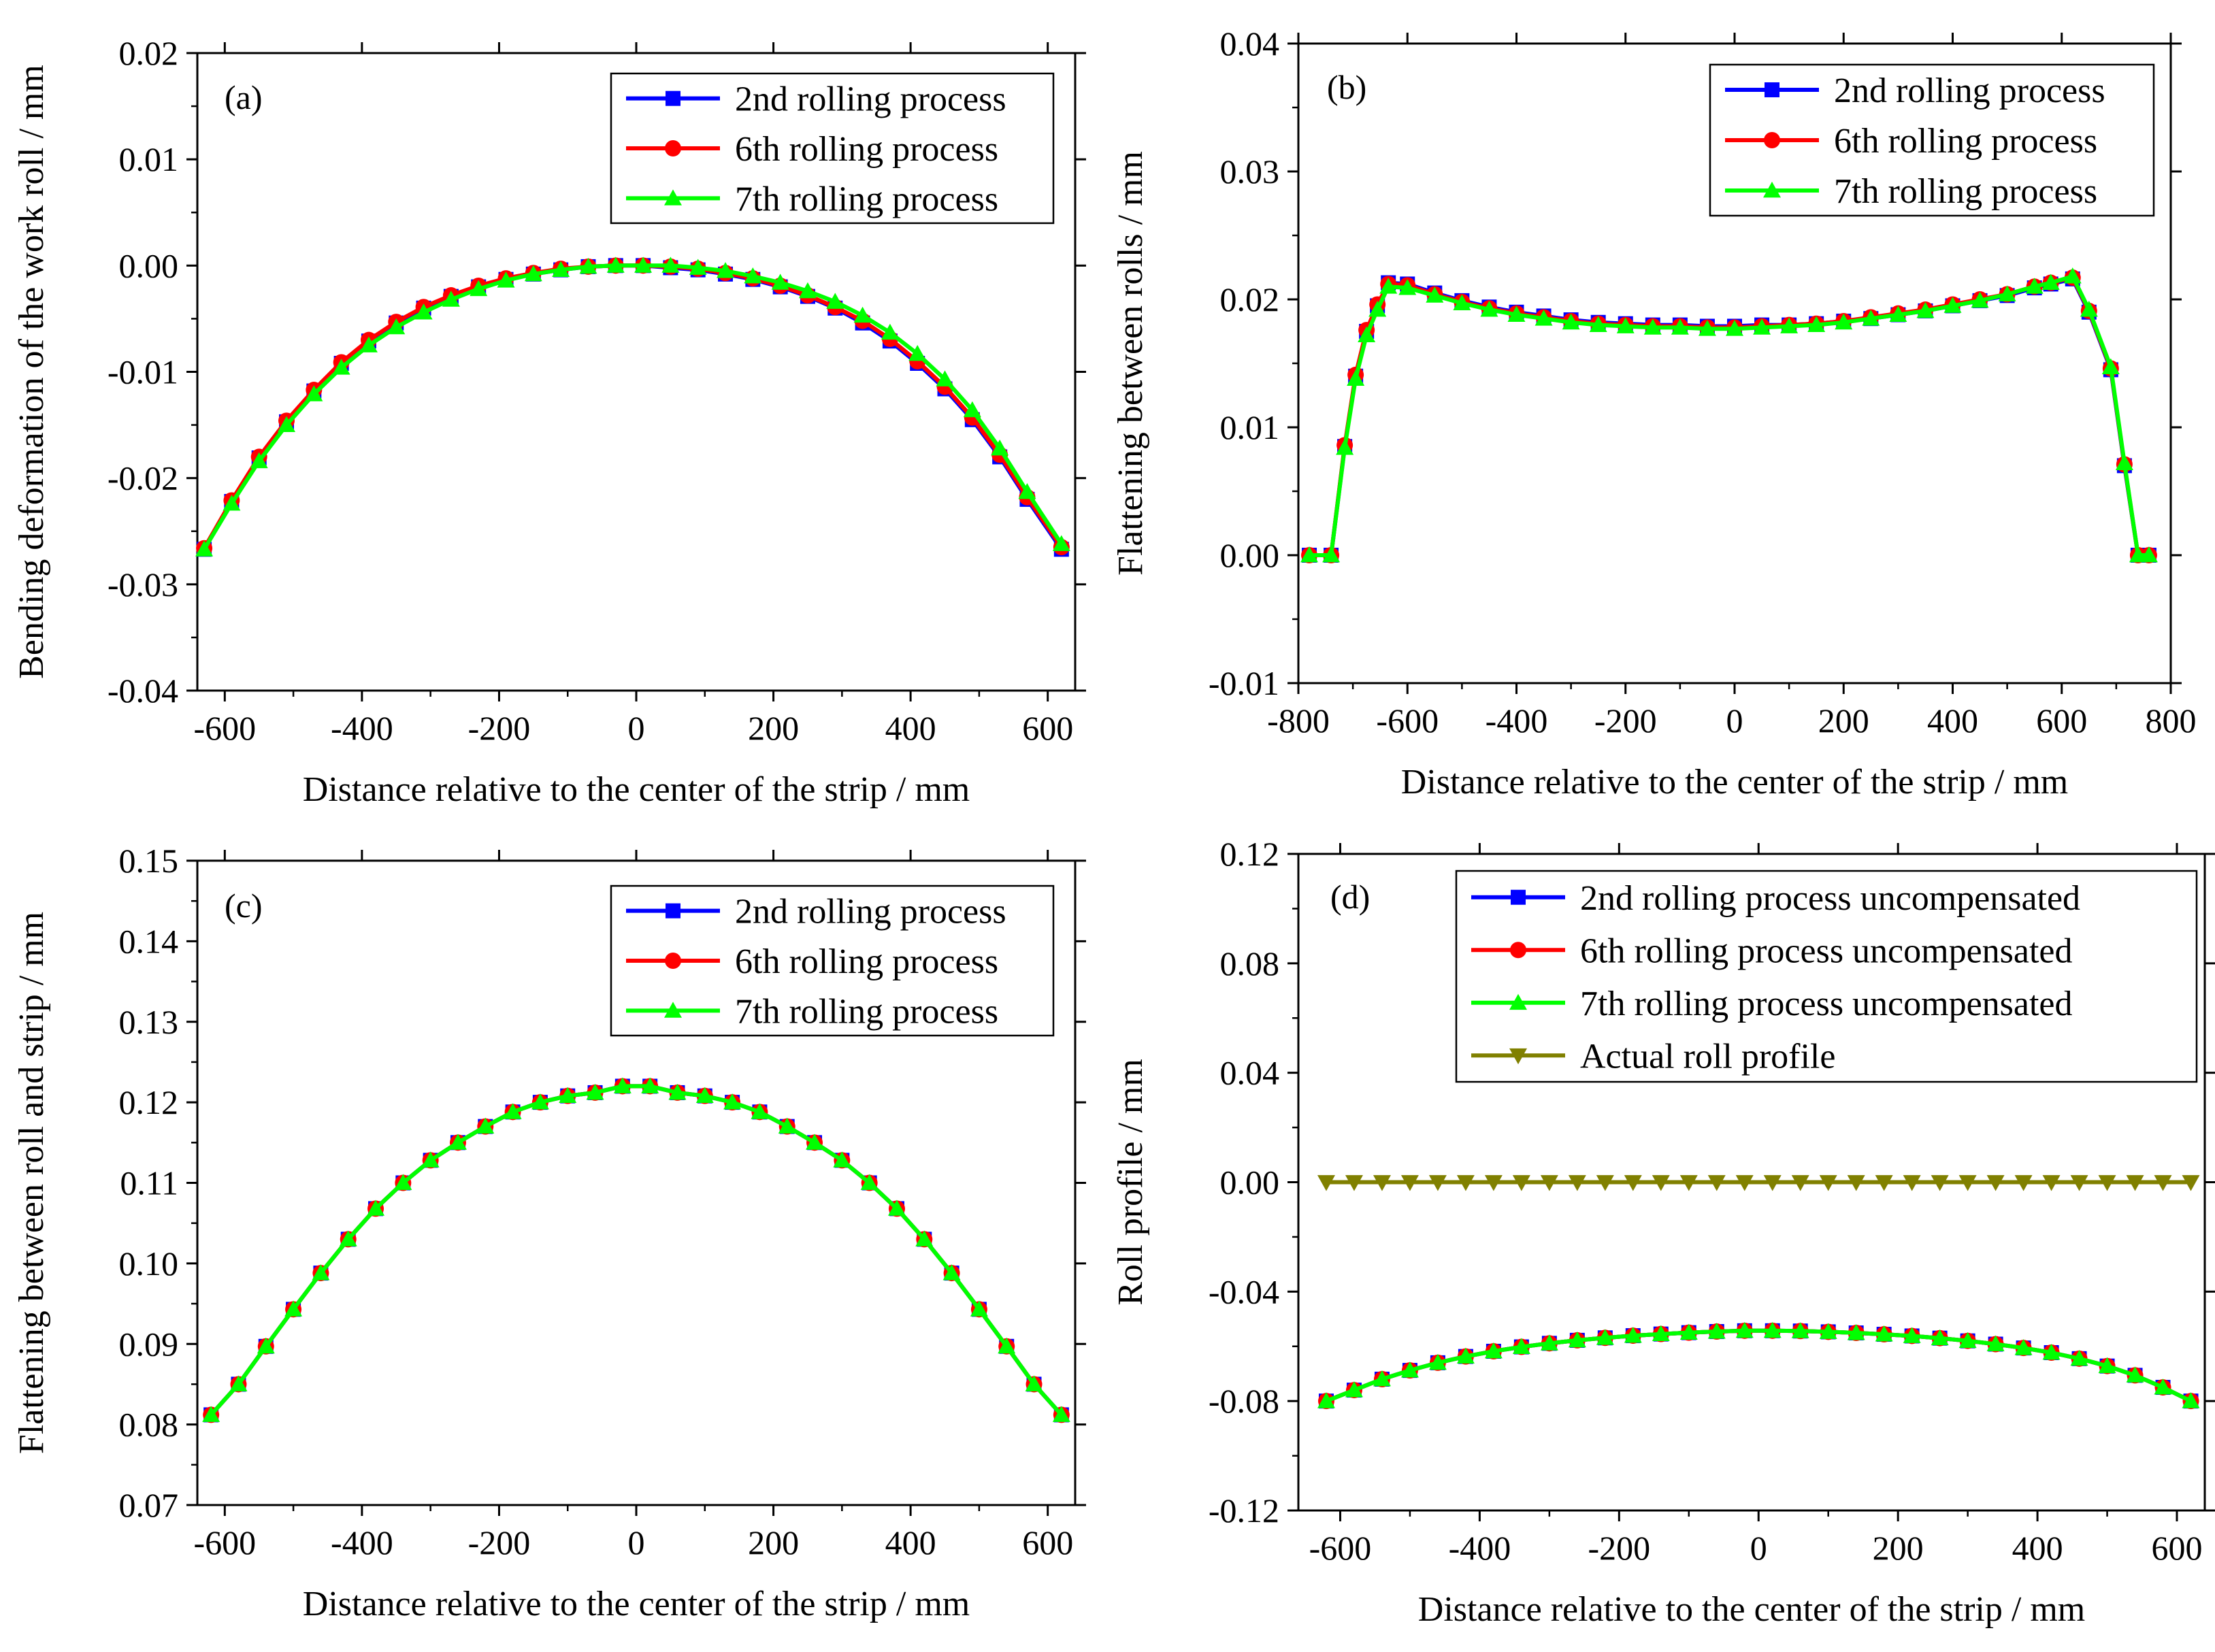 The image size is (2215, 1652). I want to click on panel-label: (d), so click(1350, 897).